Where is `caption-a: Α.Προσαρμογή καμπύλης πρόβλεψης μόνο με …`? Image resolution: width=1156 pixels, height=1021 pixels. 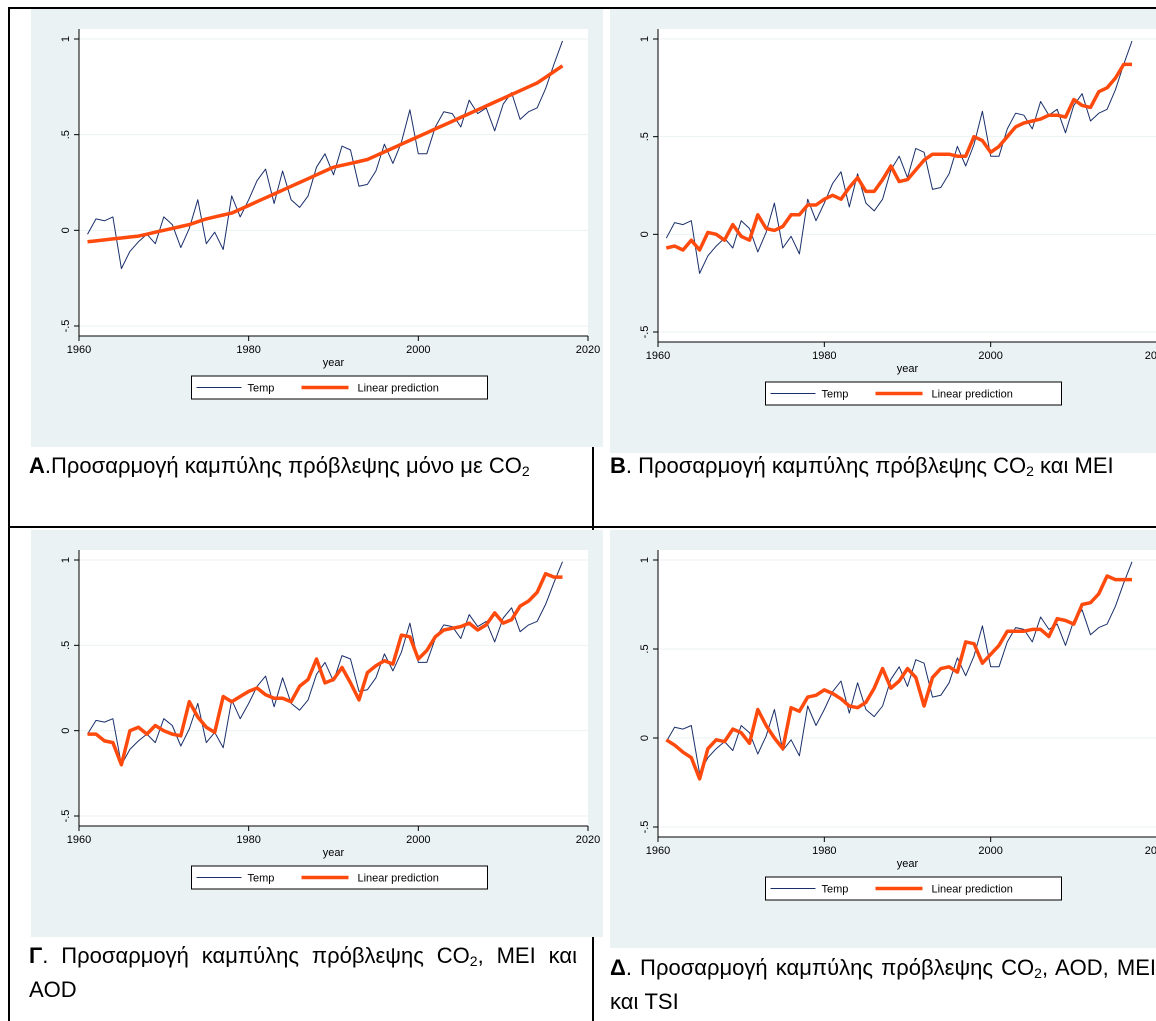
caption-a: Α.Προσαρμογή καμπύλης πρόβλεψης μόνο με … is located at coordinates (303, 466).